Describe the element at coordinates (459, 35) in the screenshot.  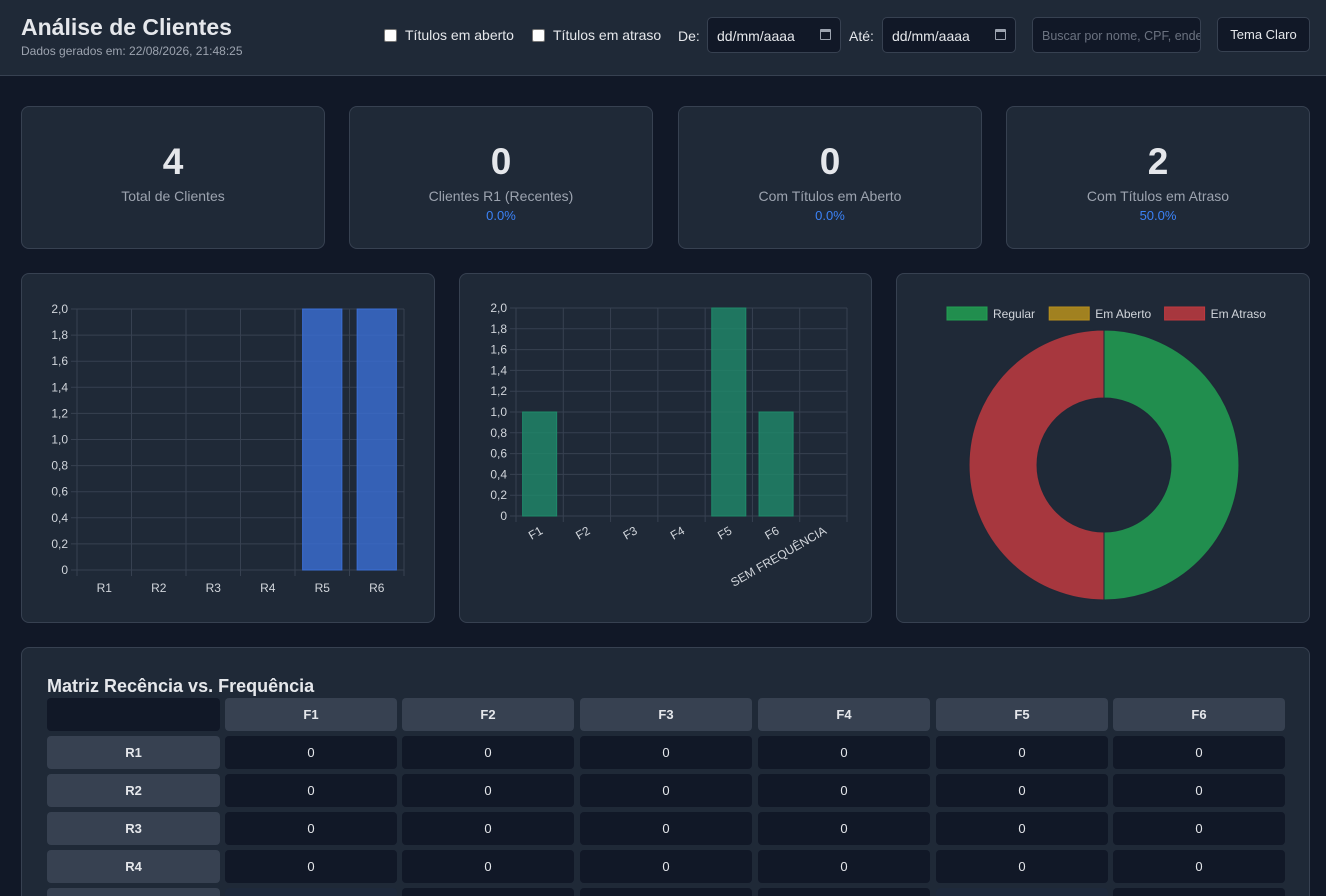
I see `filter-open-label: Títulos em aberto` at that location.